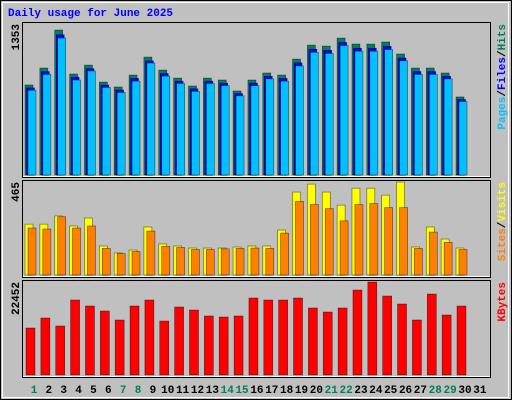 The width and height of the screenshot is (512, 400). Describe the element at coordinates (450, 391) in the screenshot. I see `x-tick-label: 29` at that location.